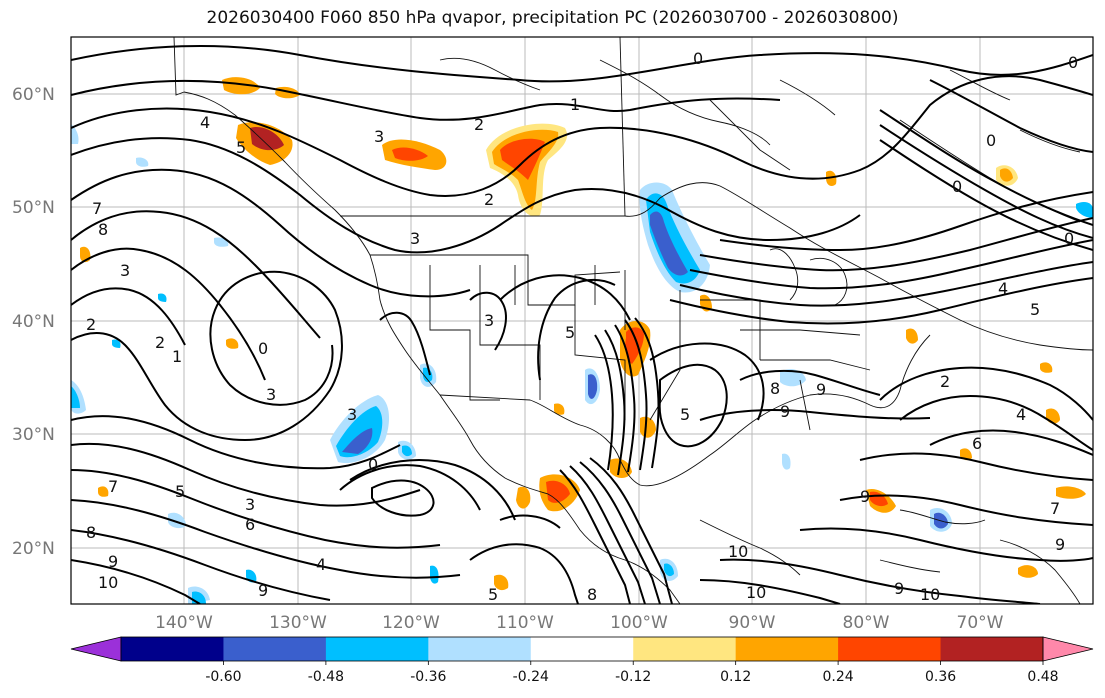 This screenshot has height=698, width=1105. I want to click on lat-label: 30°N, so click(33, 435).